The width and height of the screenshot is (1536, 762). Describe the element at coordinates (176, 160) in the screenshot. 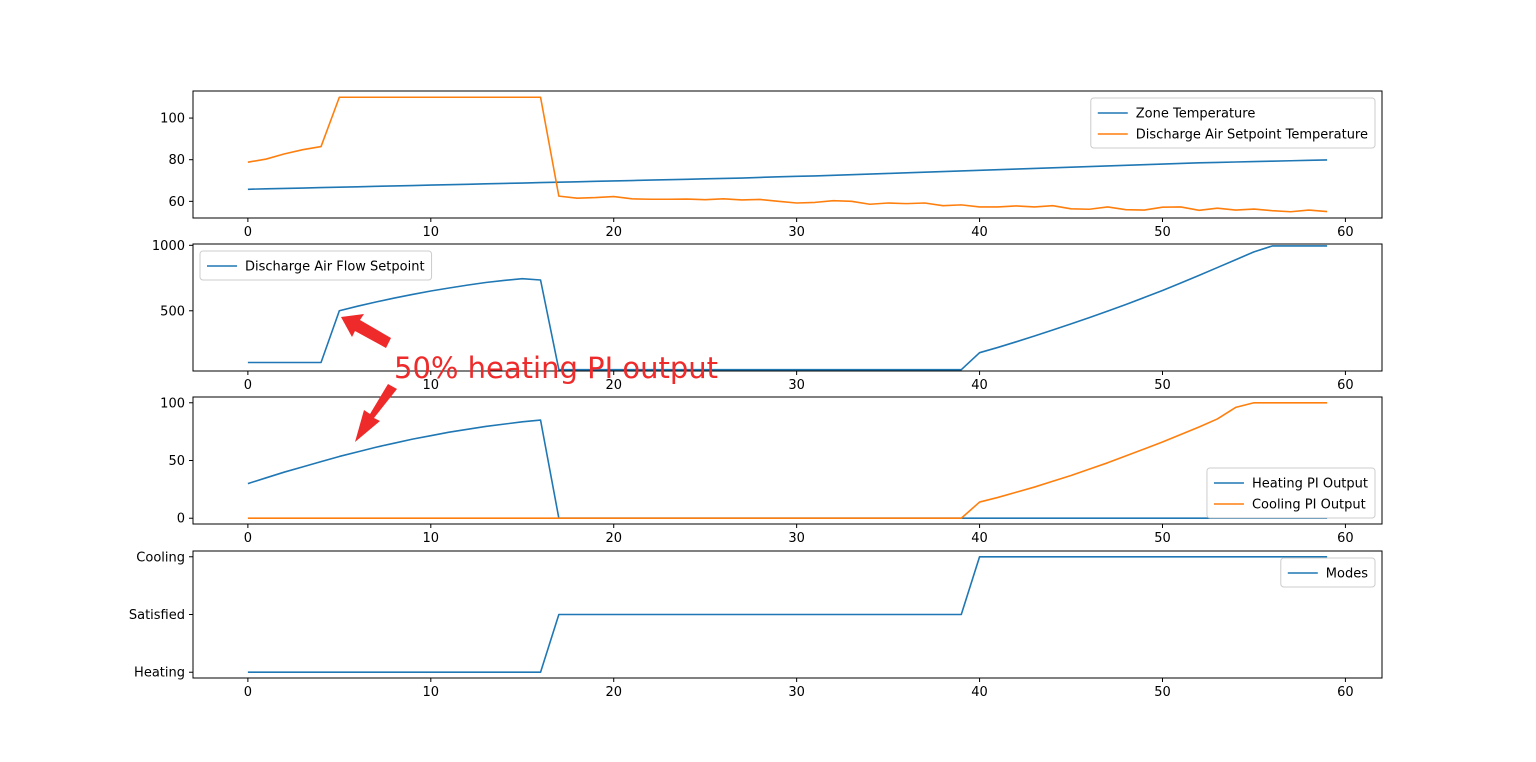

I see `y-tick-label: 80` at that location.